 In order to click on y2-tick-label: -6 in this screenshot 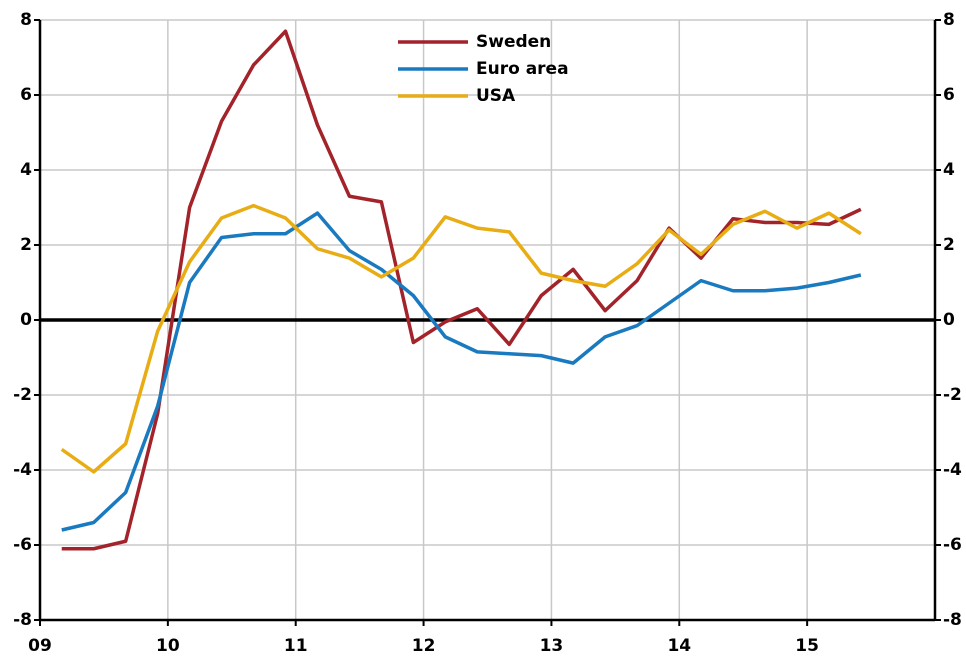, I will do `click(952, 545)`.